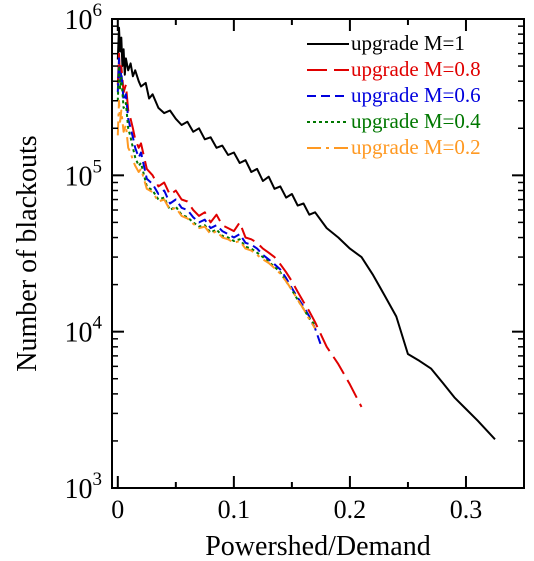 The height and width of the screenshot is (561, 534). Describe the element at coordinates (234, 509) in the screenshot. I see `x-tick-label: 0.1` at that location.